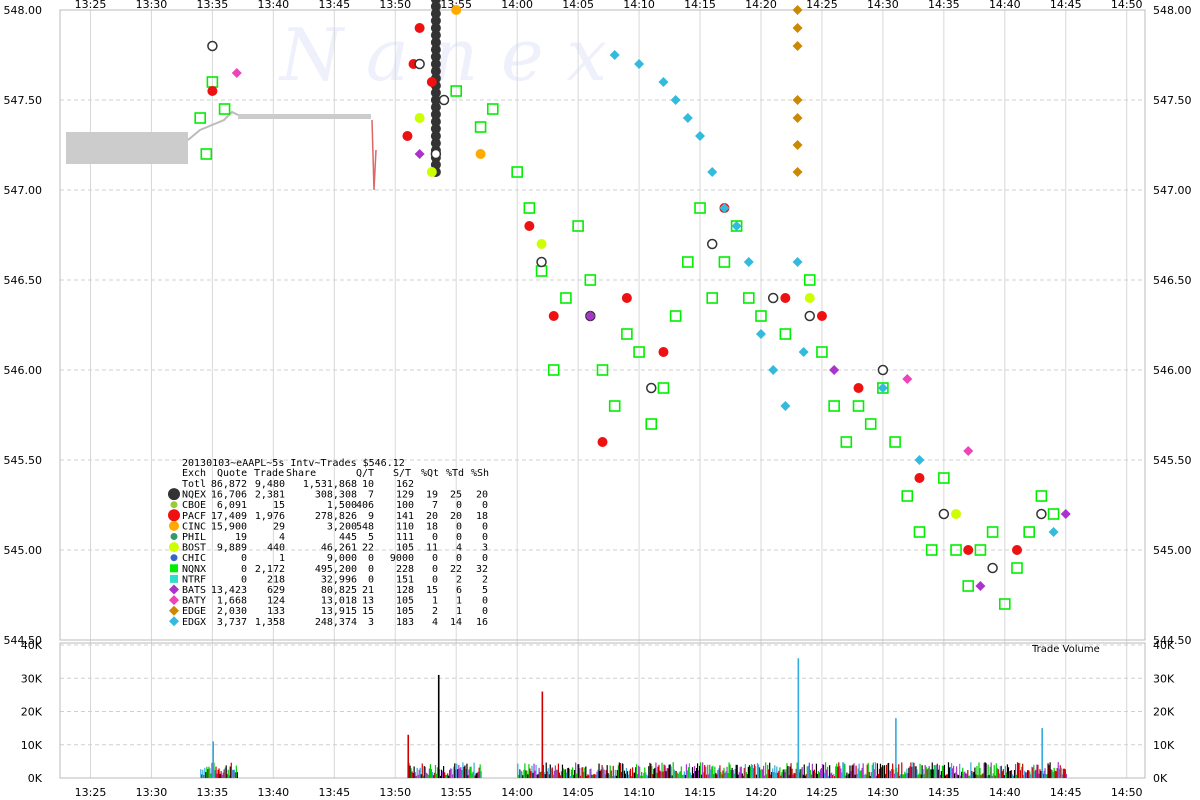 The width and height of the screenshot is (1200, 800). What do you see at coordinates (213, 792) in the screenshot?
I see `x-tick-bottom: 13:35` at bounding box center [213, 792].